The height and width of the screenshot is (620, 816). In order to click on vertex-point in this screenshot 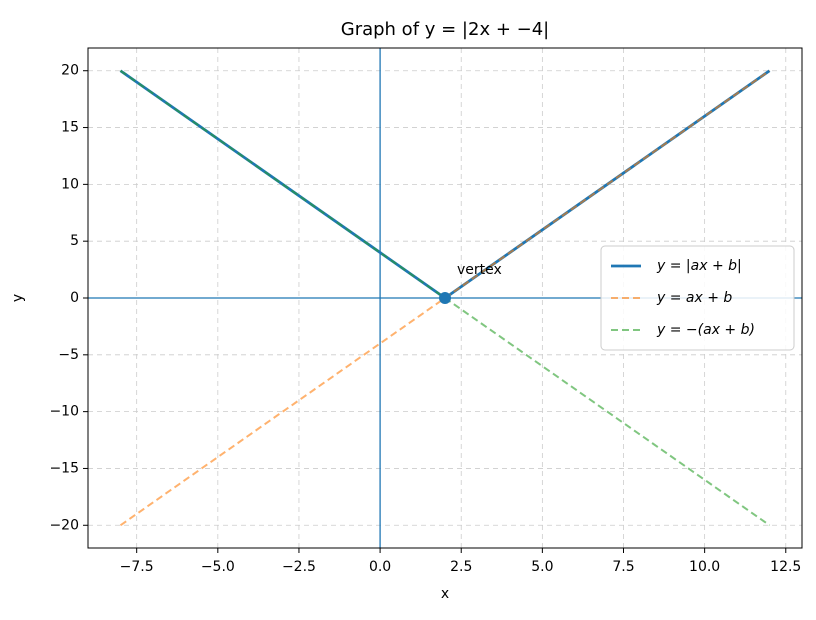, I will do `click(445, 298)`.